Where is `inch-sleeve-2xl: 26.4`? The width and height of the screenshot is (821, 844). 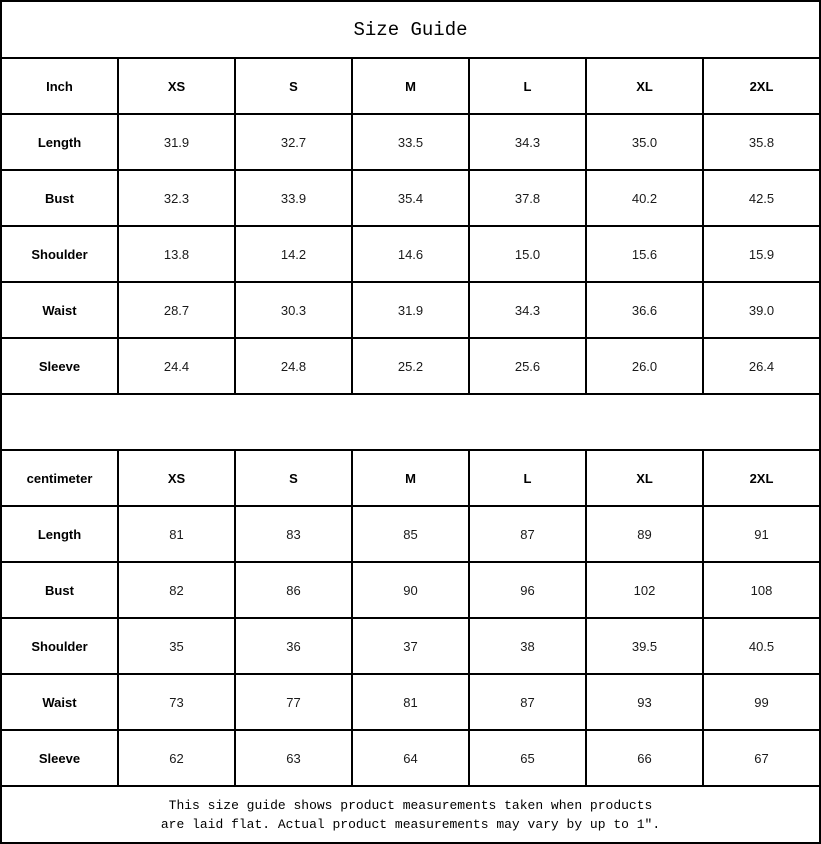
inch-sleeve-2xl: 26.4 is located at coordinates (761, 366).